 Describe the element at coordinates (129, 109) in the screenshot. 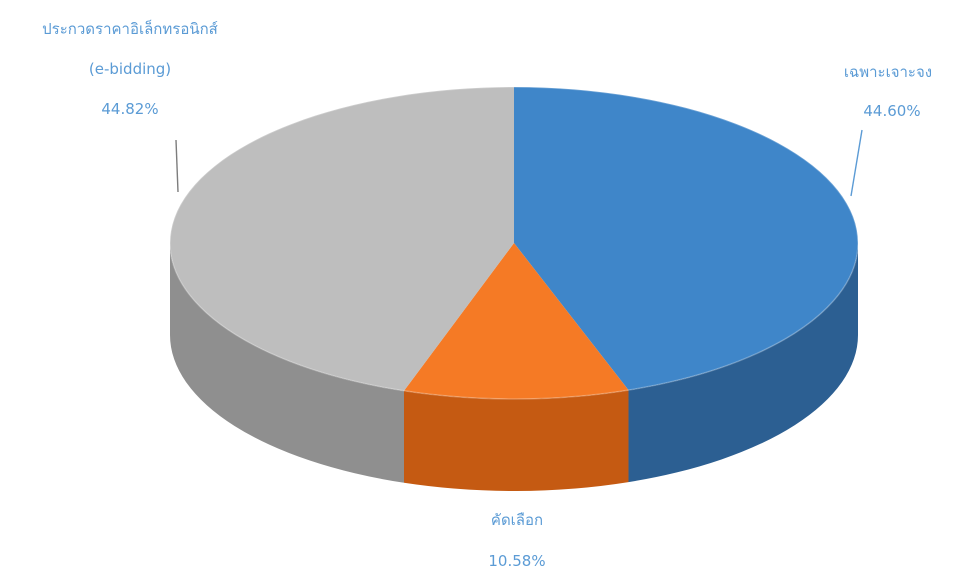

I see `slice-value-ebidding: 44.82%` at that location.